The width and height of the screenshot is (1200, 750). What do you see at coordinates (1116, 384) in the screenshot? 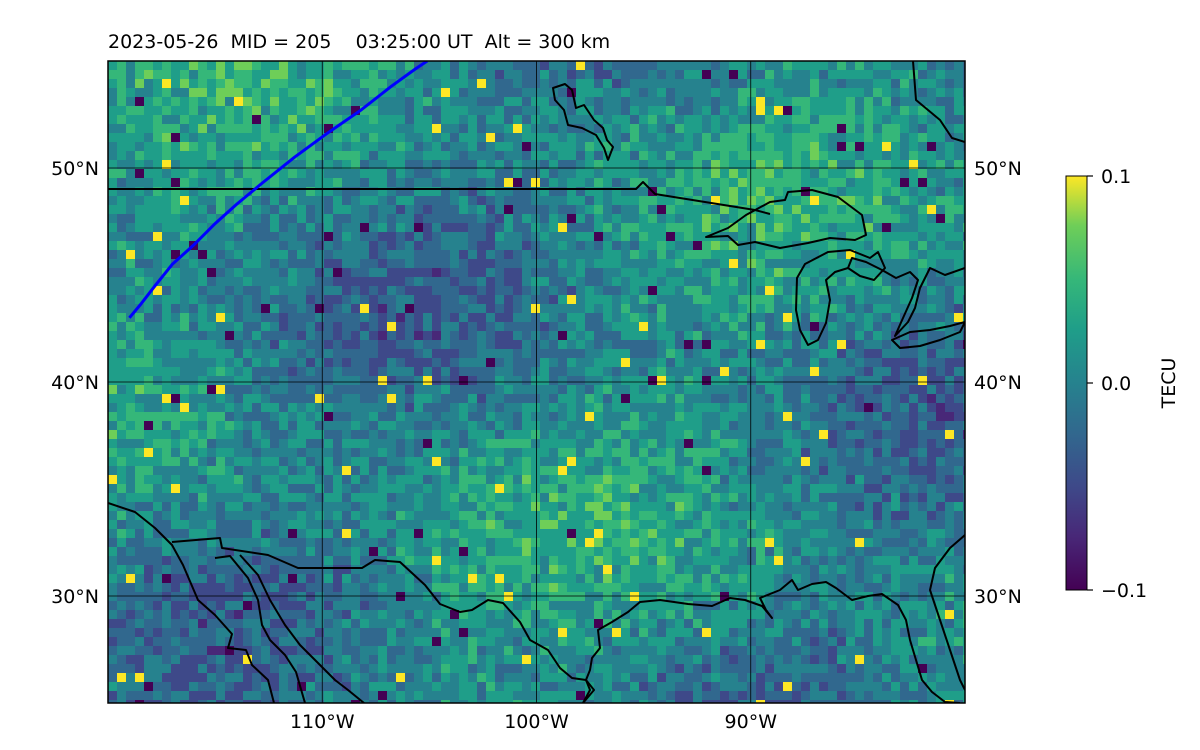
I see `colorbar-tick-label: 0.0` at bounding box center [1116, 384].